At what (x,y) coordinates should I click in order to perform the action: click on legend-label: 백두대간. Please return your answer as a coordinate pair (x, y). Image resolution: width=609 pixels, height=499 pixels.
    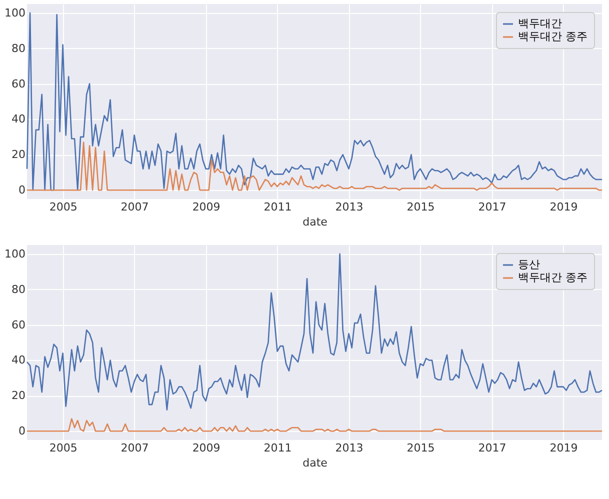
    Looking at the image, I should click on (540, 23).